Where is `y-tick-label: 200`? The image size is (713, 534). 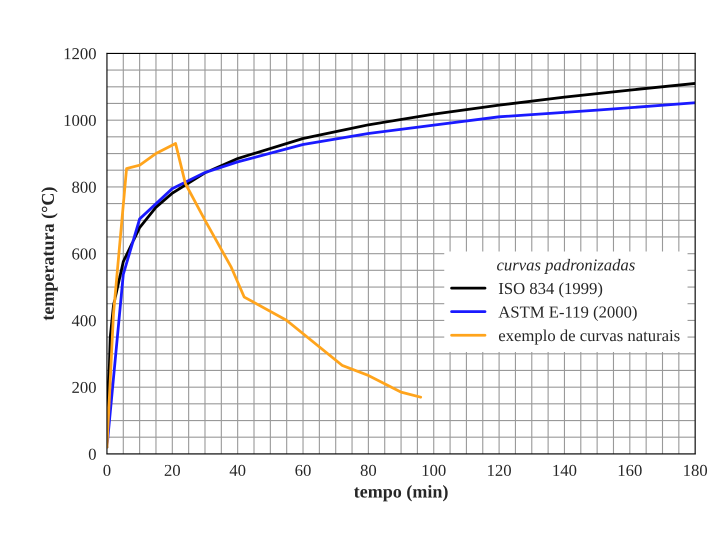 y-tick-label: 200 is located at coordinates (84, 388).